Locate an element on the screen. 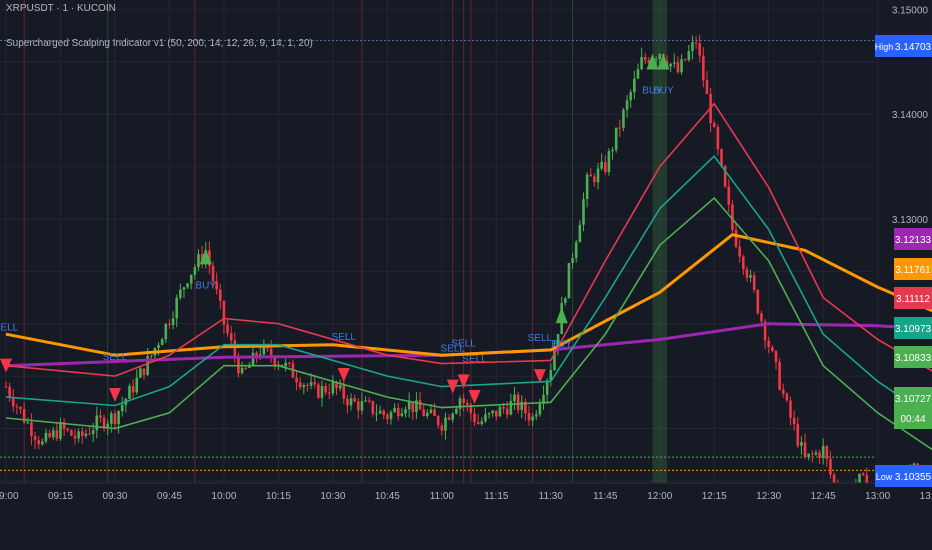 The height and width of the screenshot is (550, 932). symbol-title: XRPUSDT · 1 · KUCOIN is located at coordinates (61, 8).